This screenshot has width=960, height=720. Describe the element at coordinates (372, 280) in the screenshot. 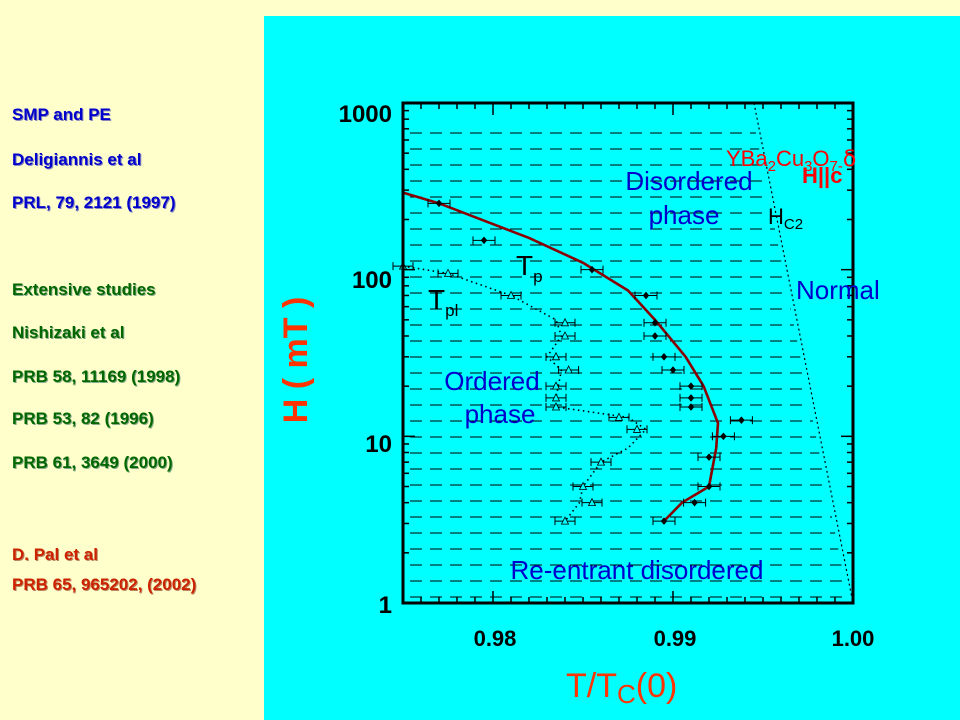

I see `y-tick-label: 100` at that location.